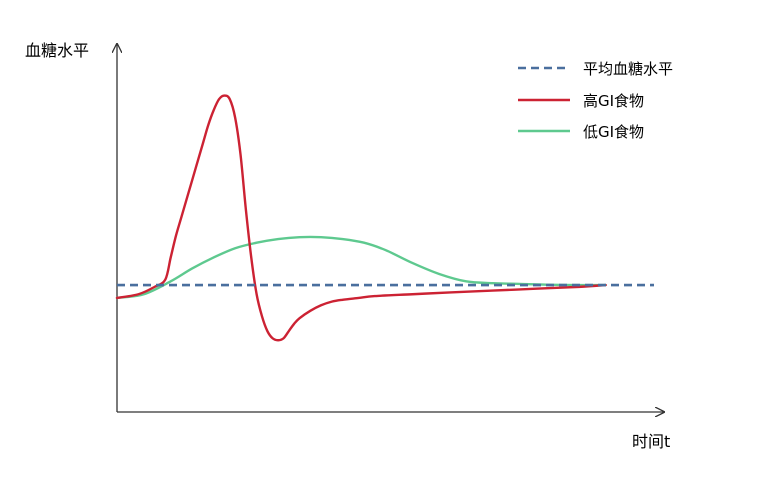  Describe the element at coordinates (651, 441) in the screenshot. I see `x-axis-label: 时间t` at that location.